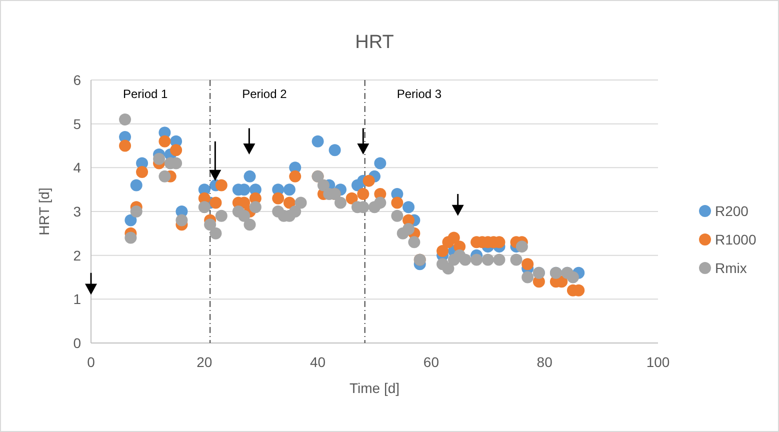  Describe the element at coordinates (732, 211) in the screenshot. I see `legend-label: R200` at that location.